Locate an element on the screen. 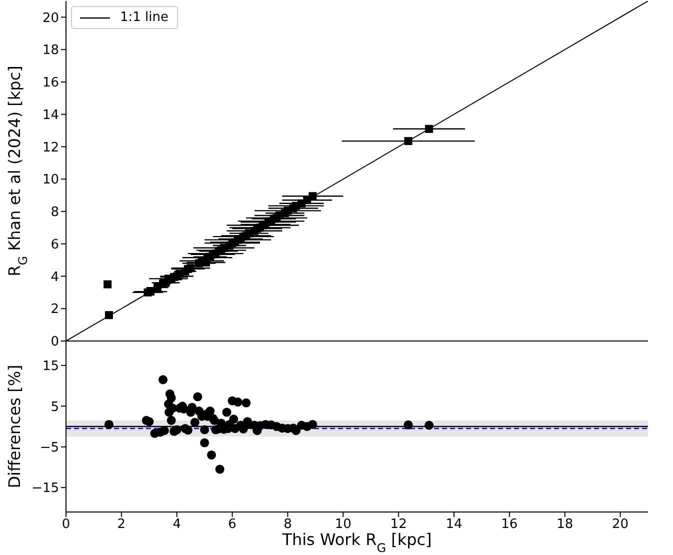 This screenshot has height=555, width=673. y-tick-label: 6 is located at coordinates (54, 244).